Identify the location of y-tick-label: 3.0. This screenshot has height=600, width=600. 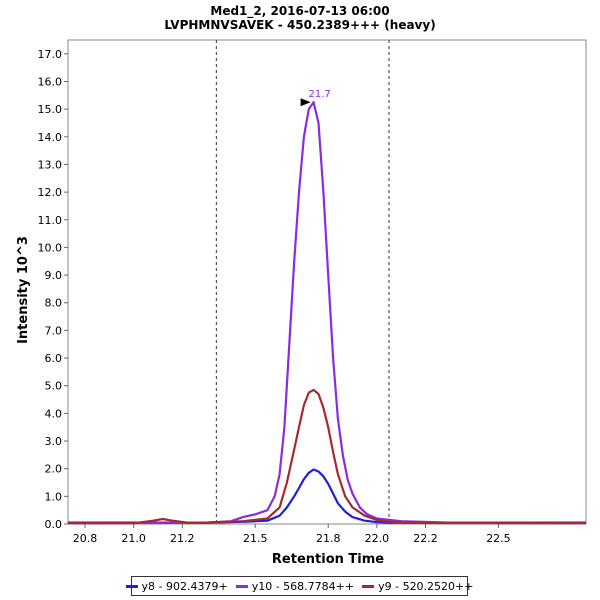
(54, 441).